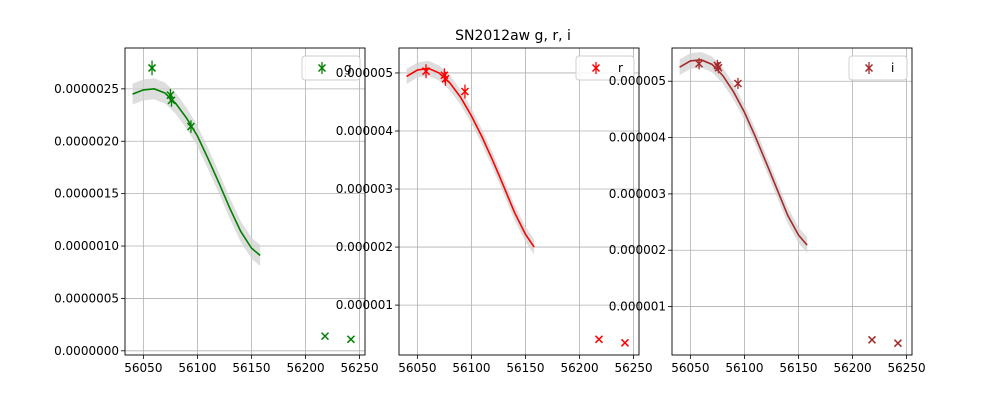  I want to click on legend: g, so click(331, 68).